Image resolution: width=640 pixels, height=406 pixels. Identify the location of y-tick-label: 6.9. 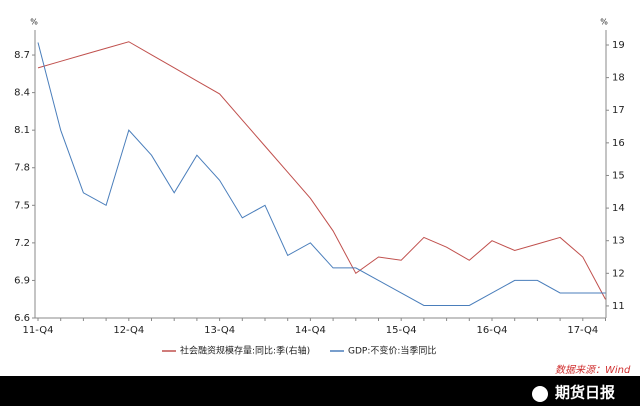
(22, 280).